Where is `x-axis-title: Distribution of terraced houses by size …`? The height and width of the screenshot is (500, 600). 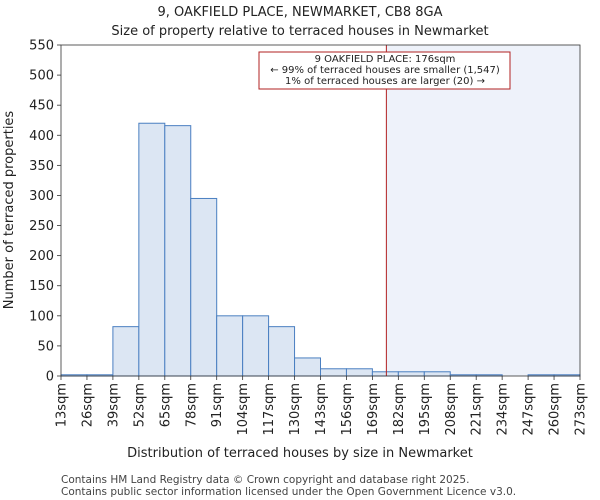 x-axis-title: Distribution of terraced houses by size … is located at coordinates (300, 453).